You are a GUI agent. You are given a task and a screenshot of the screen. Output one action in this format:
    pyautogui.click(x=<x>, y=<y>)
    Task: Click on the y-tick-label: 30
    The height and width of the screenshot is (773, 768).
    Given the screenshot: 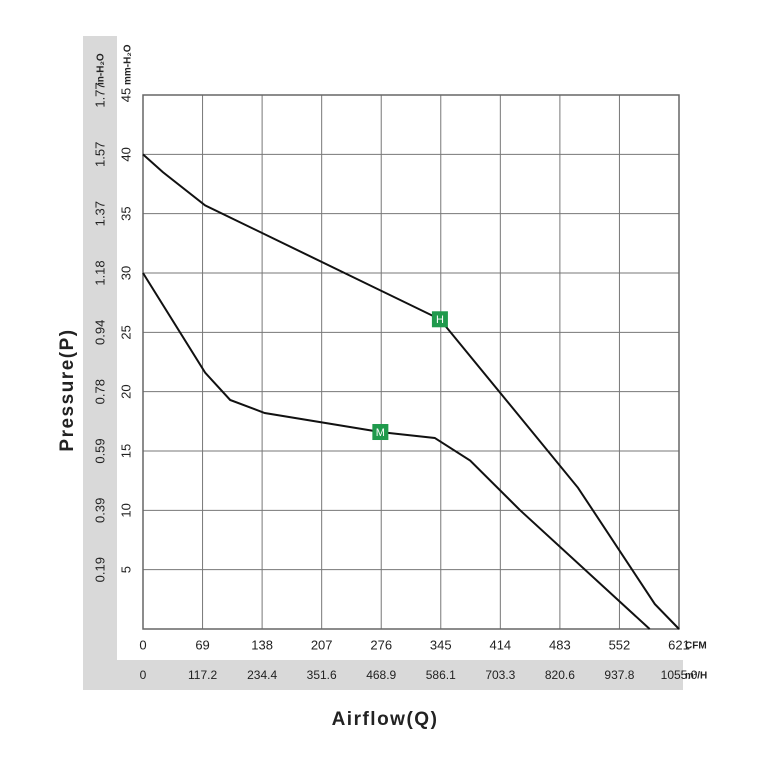 What is the action you would take?
    pyautogui.click(x=125, y=273)
    